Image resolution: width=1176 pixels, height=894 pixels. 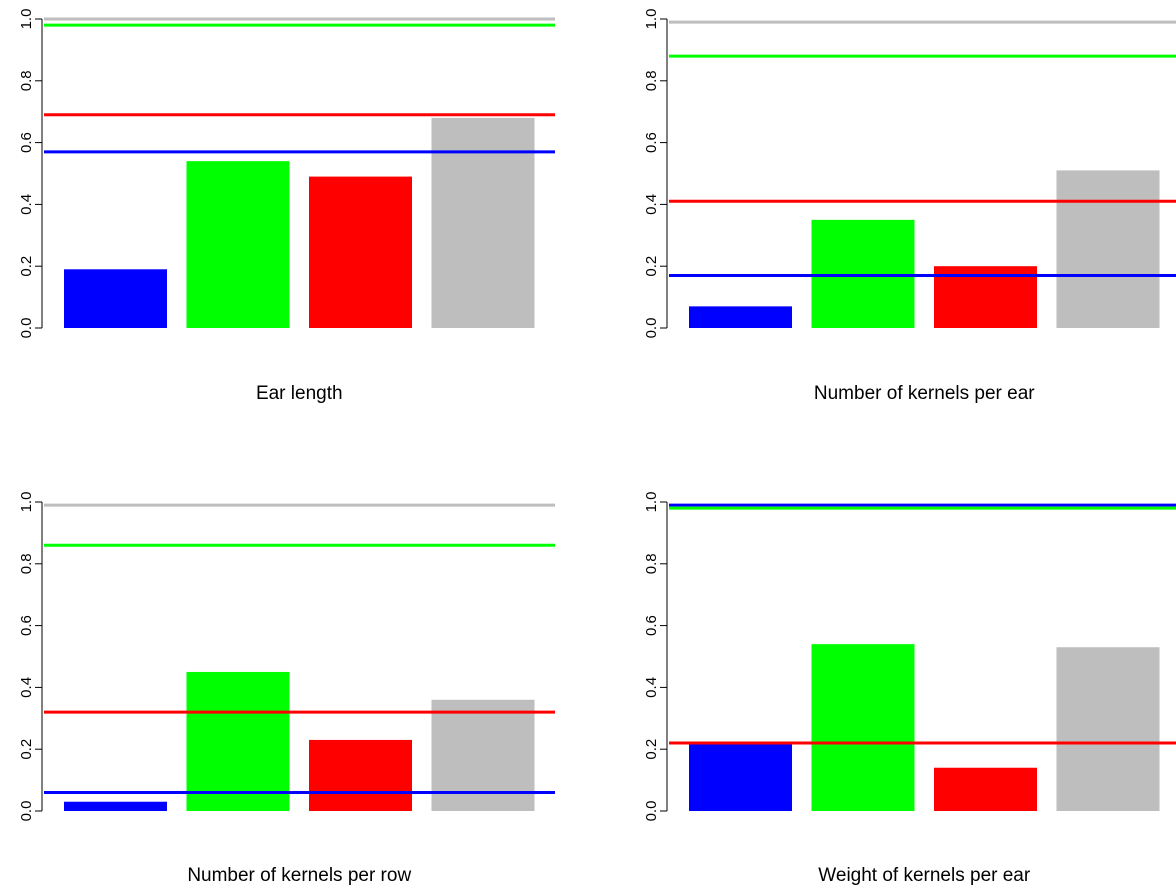 What do you see at coordinates (924, 393) in the screenshot?
I see `panel-title: Number of kernels per ear` at bounding box center [924, 393].